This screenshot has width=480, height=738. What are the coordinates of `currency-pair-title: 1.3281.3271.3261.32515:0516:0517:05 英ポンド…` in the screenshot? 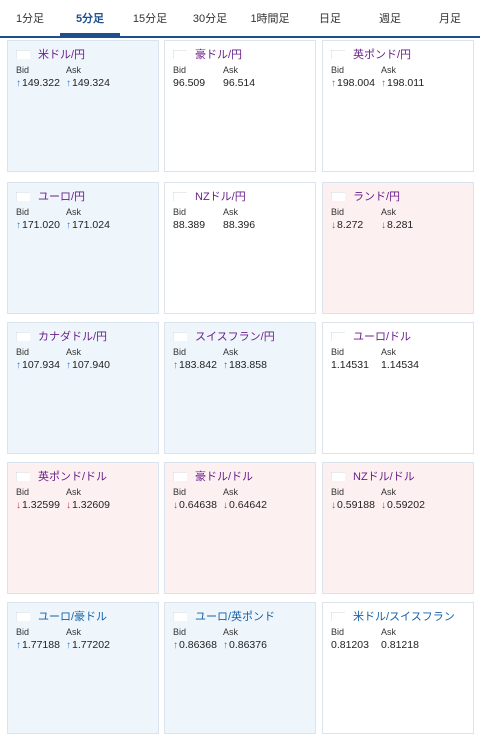 It's located at (84, 504).